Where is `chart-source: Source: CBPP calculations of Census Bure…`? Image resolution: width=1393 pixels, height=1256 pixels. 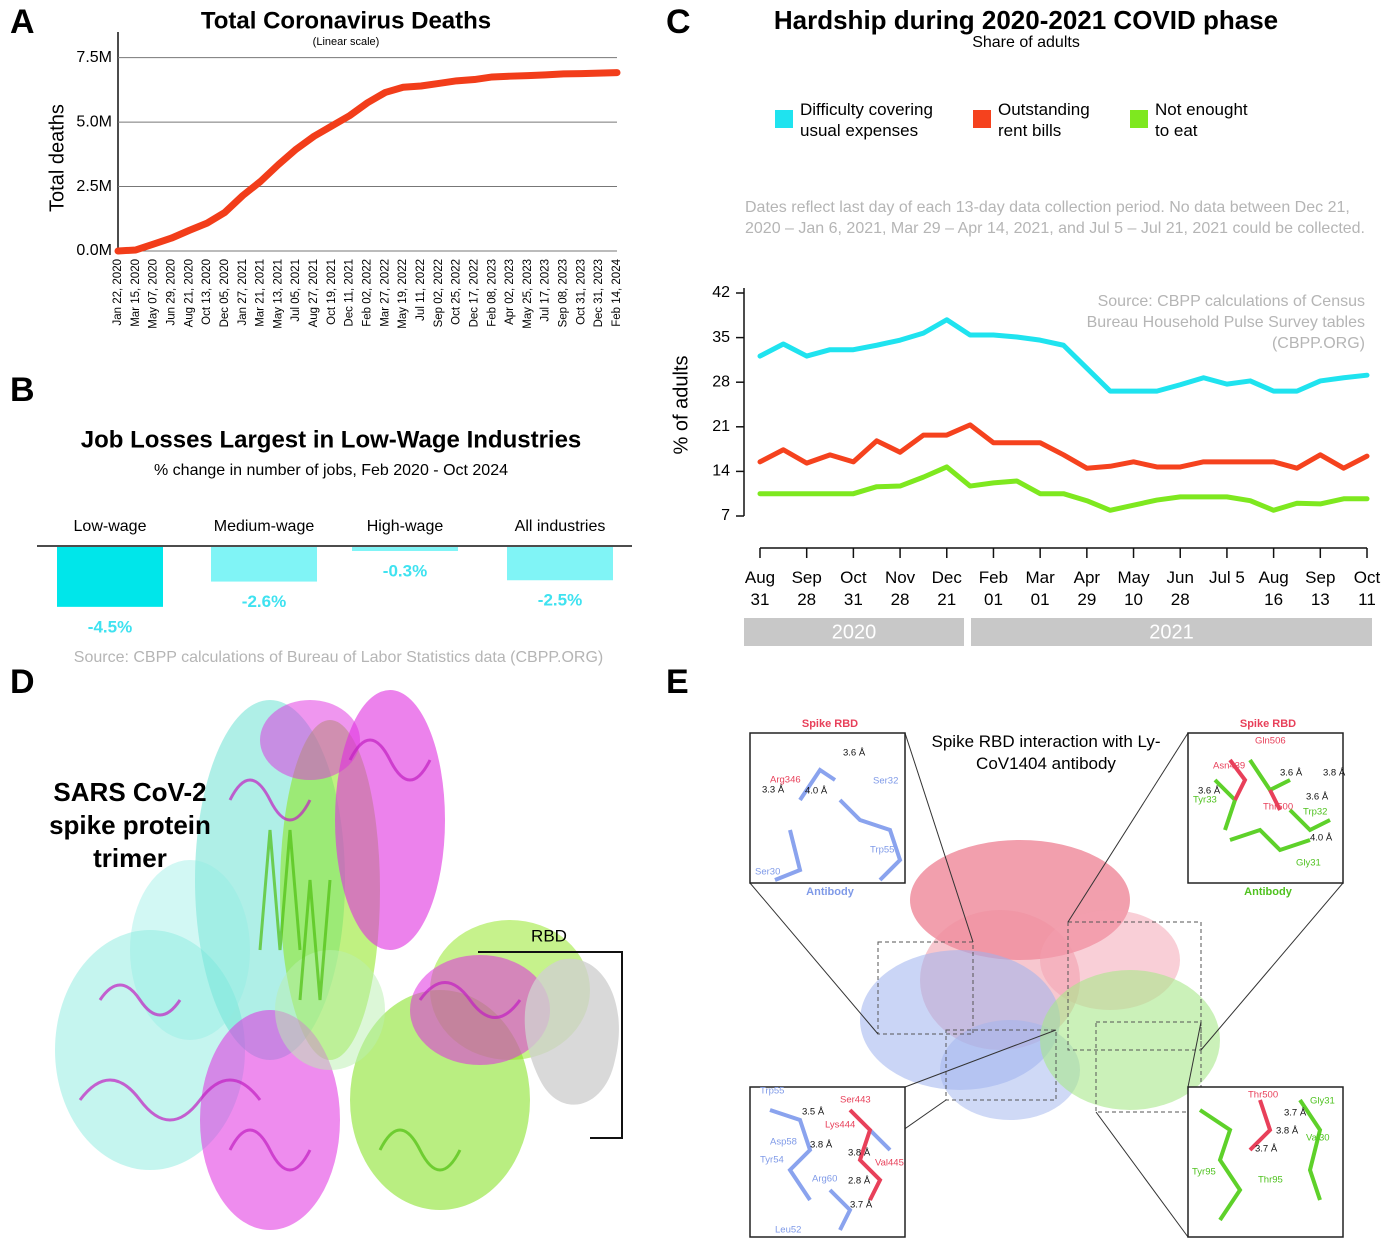
chart-source: Source: CBPP calculations of Census Bure… is located at coordinates (1225, 322).